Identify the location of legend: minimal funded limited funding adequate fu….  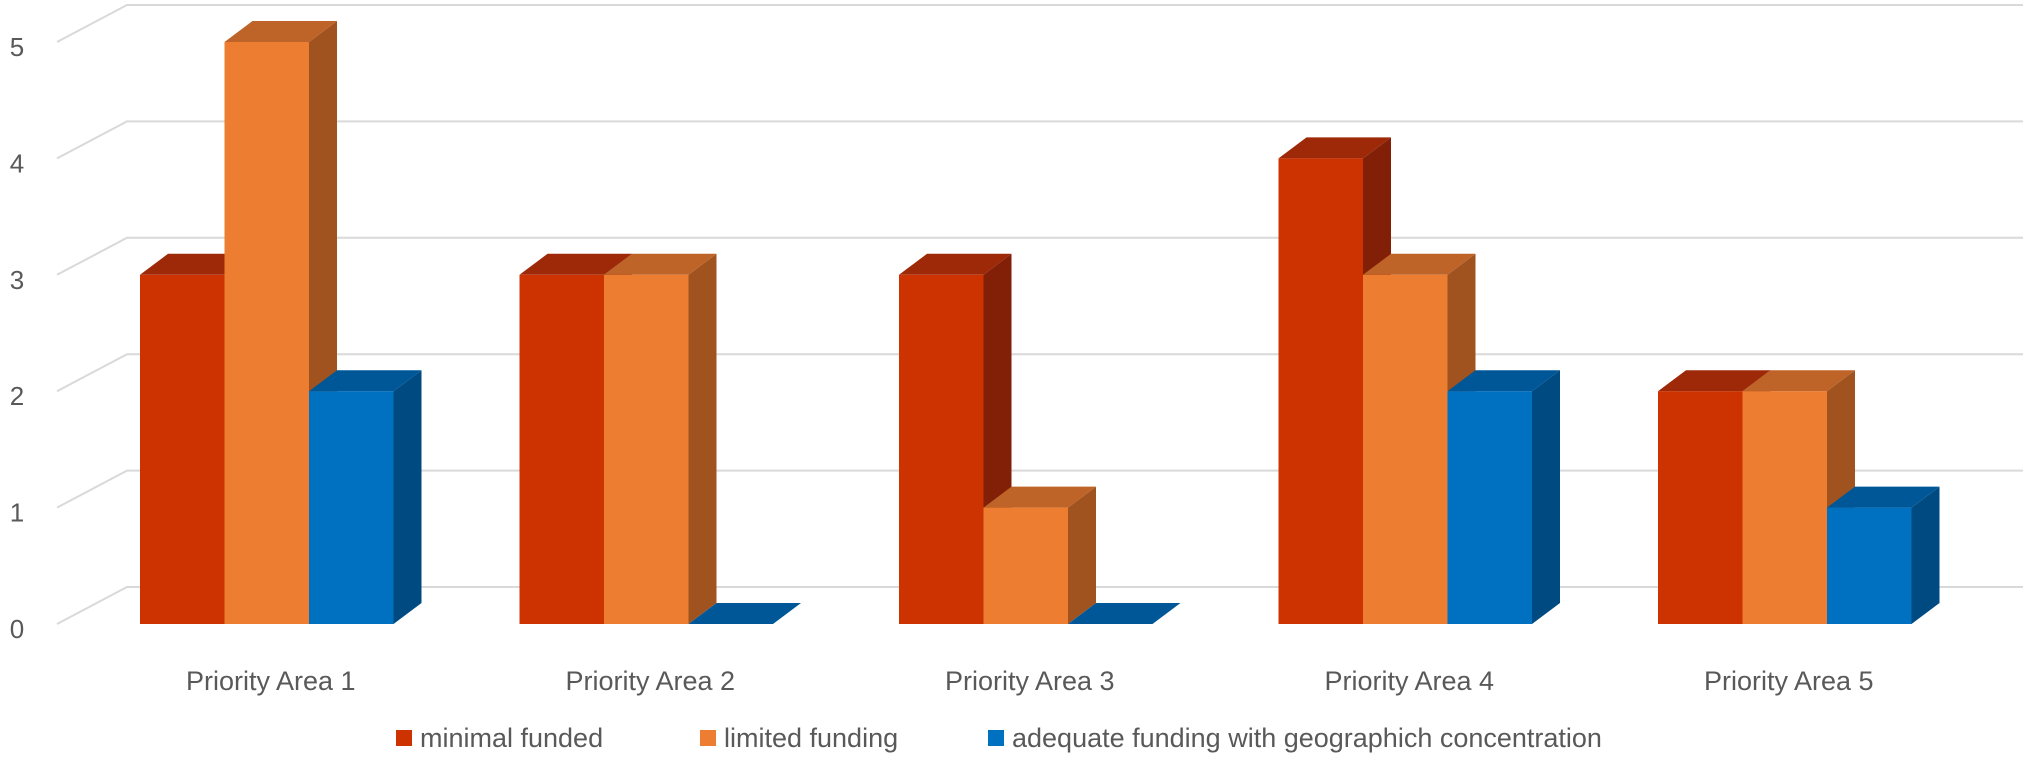
(999, 738).